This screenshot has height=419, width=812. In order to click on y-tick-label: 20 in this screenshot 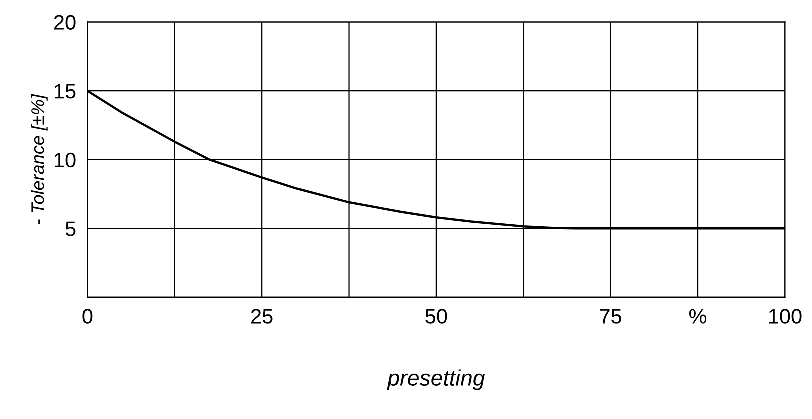, I will do `click(65, 22)`.